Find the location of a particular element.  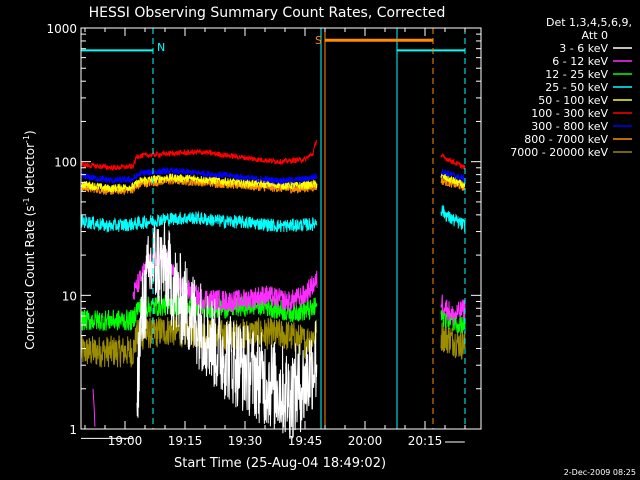

annotation-n: N is located at coordinates (161, 47).